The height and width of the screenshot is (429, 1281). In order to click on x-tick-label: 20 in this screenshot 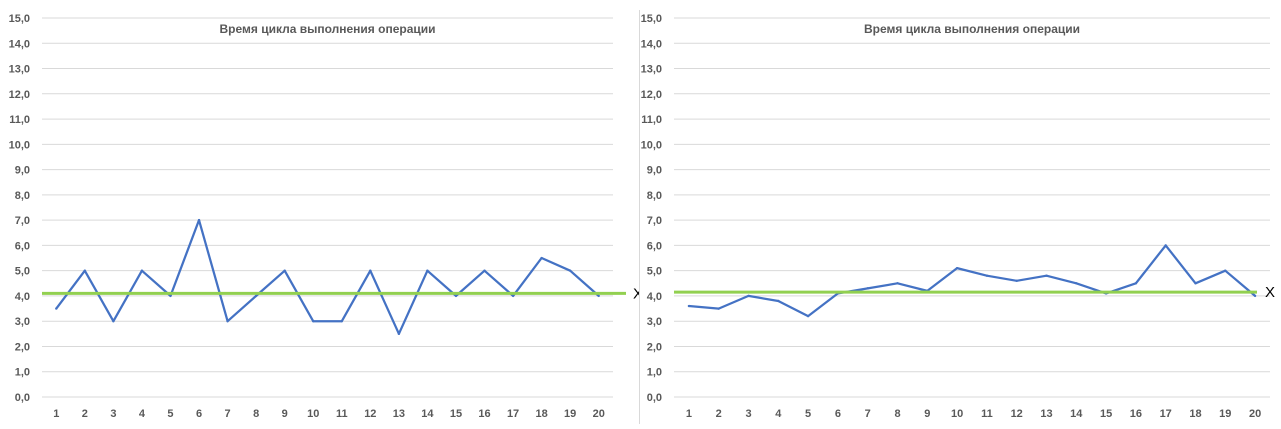, I will do `click(599, 414)`.